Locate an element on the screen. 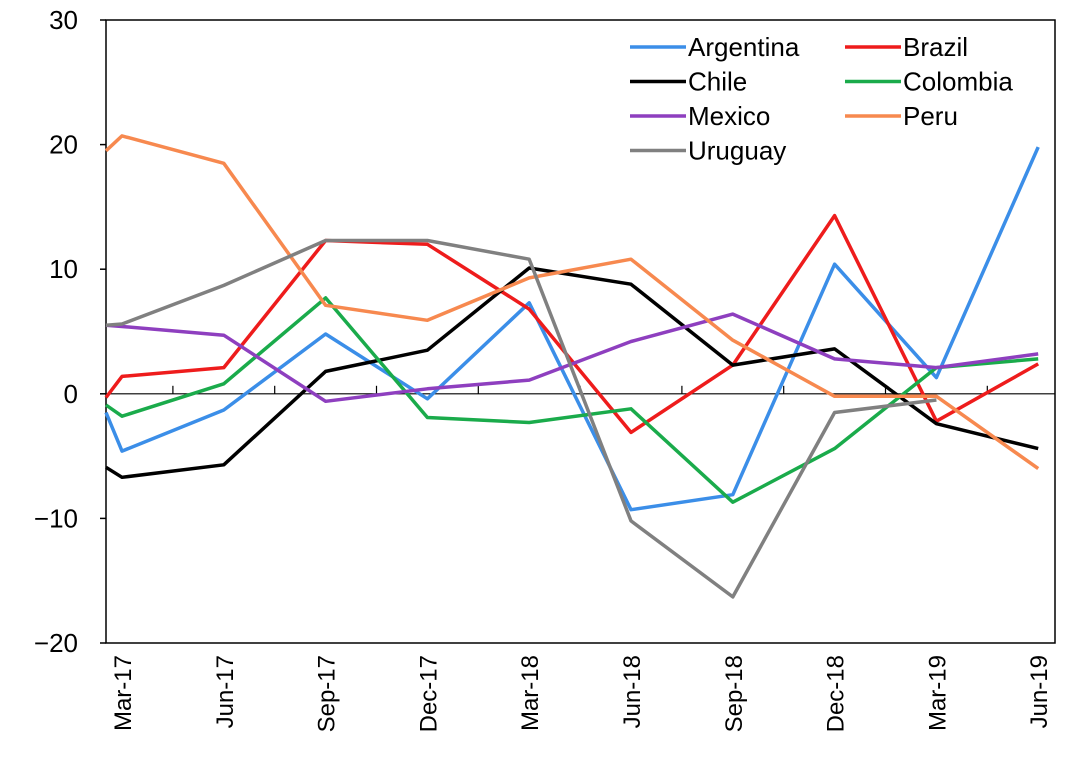  y-tick-label: 0 is located at coordinates (71, 394).